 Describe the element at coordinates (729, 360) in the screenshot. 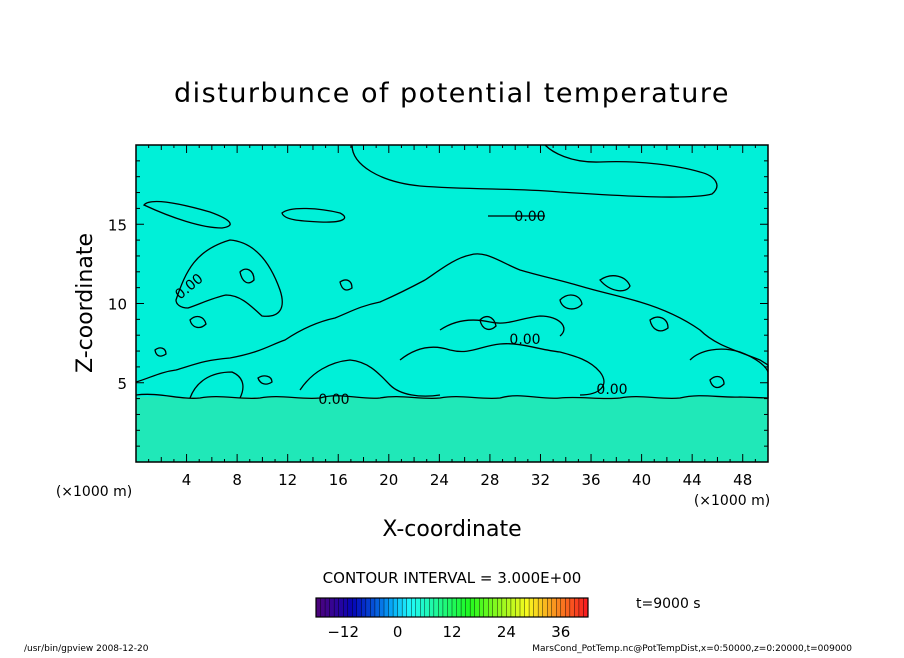

I see `contour-right-lobe` at that location.